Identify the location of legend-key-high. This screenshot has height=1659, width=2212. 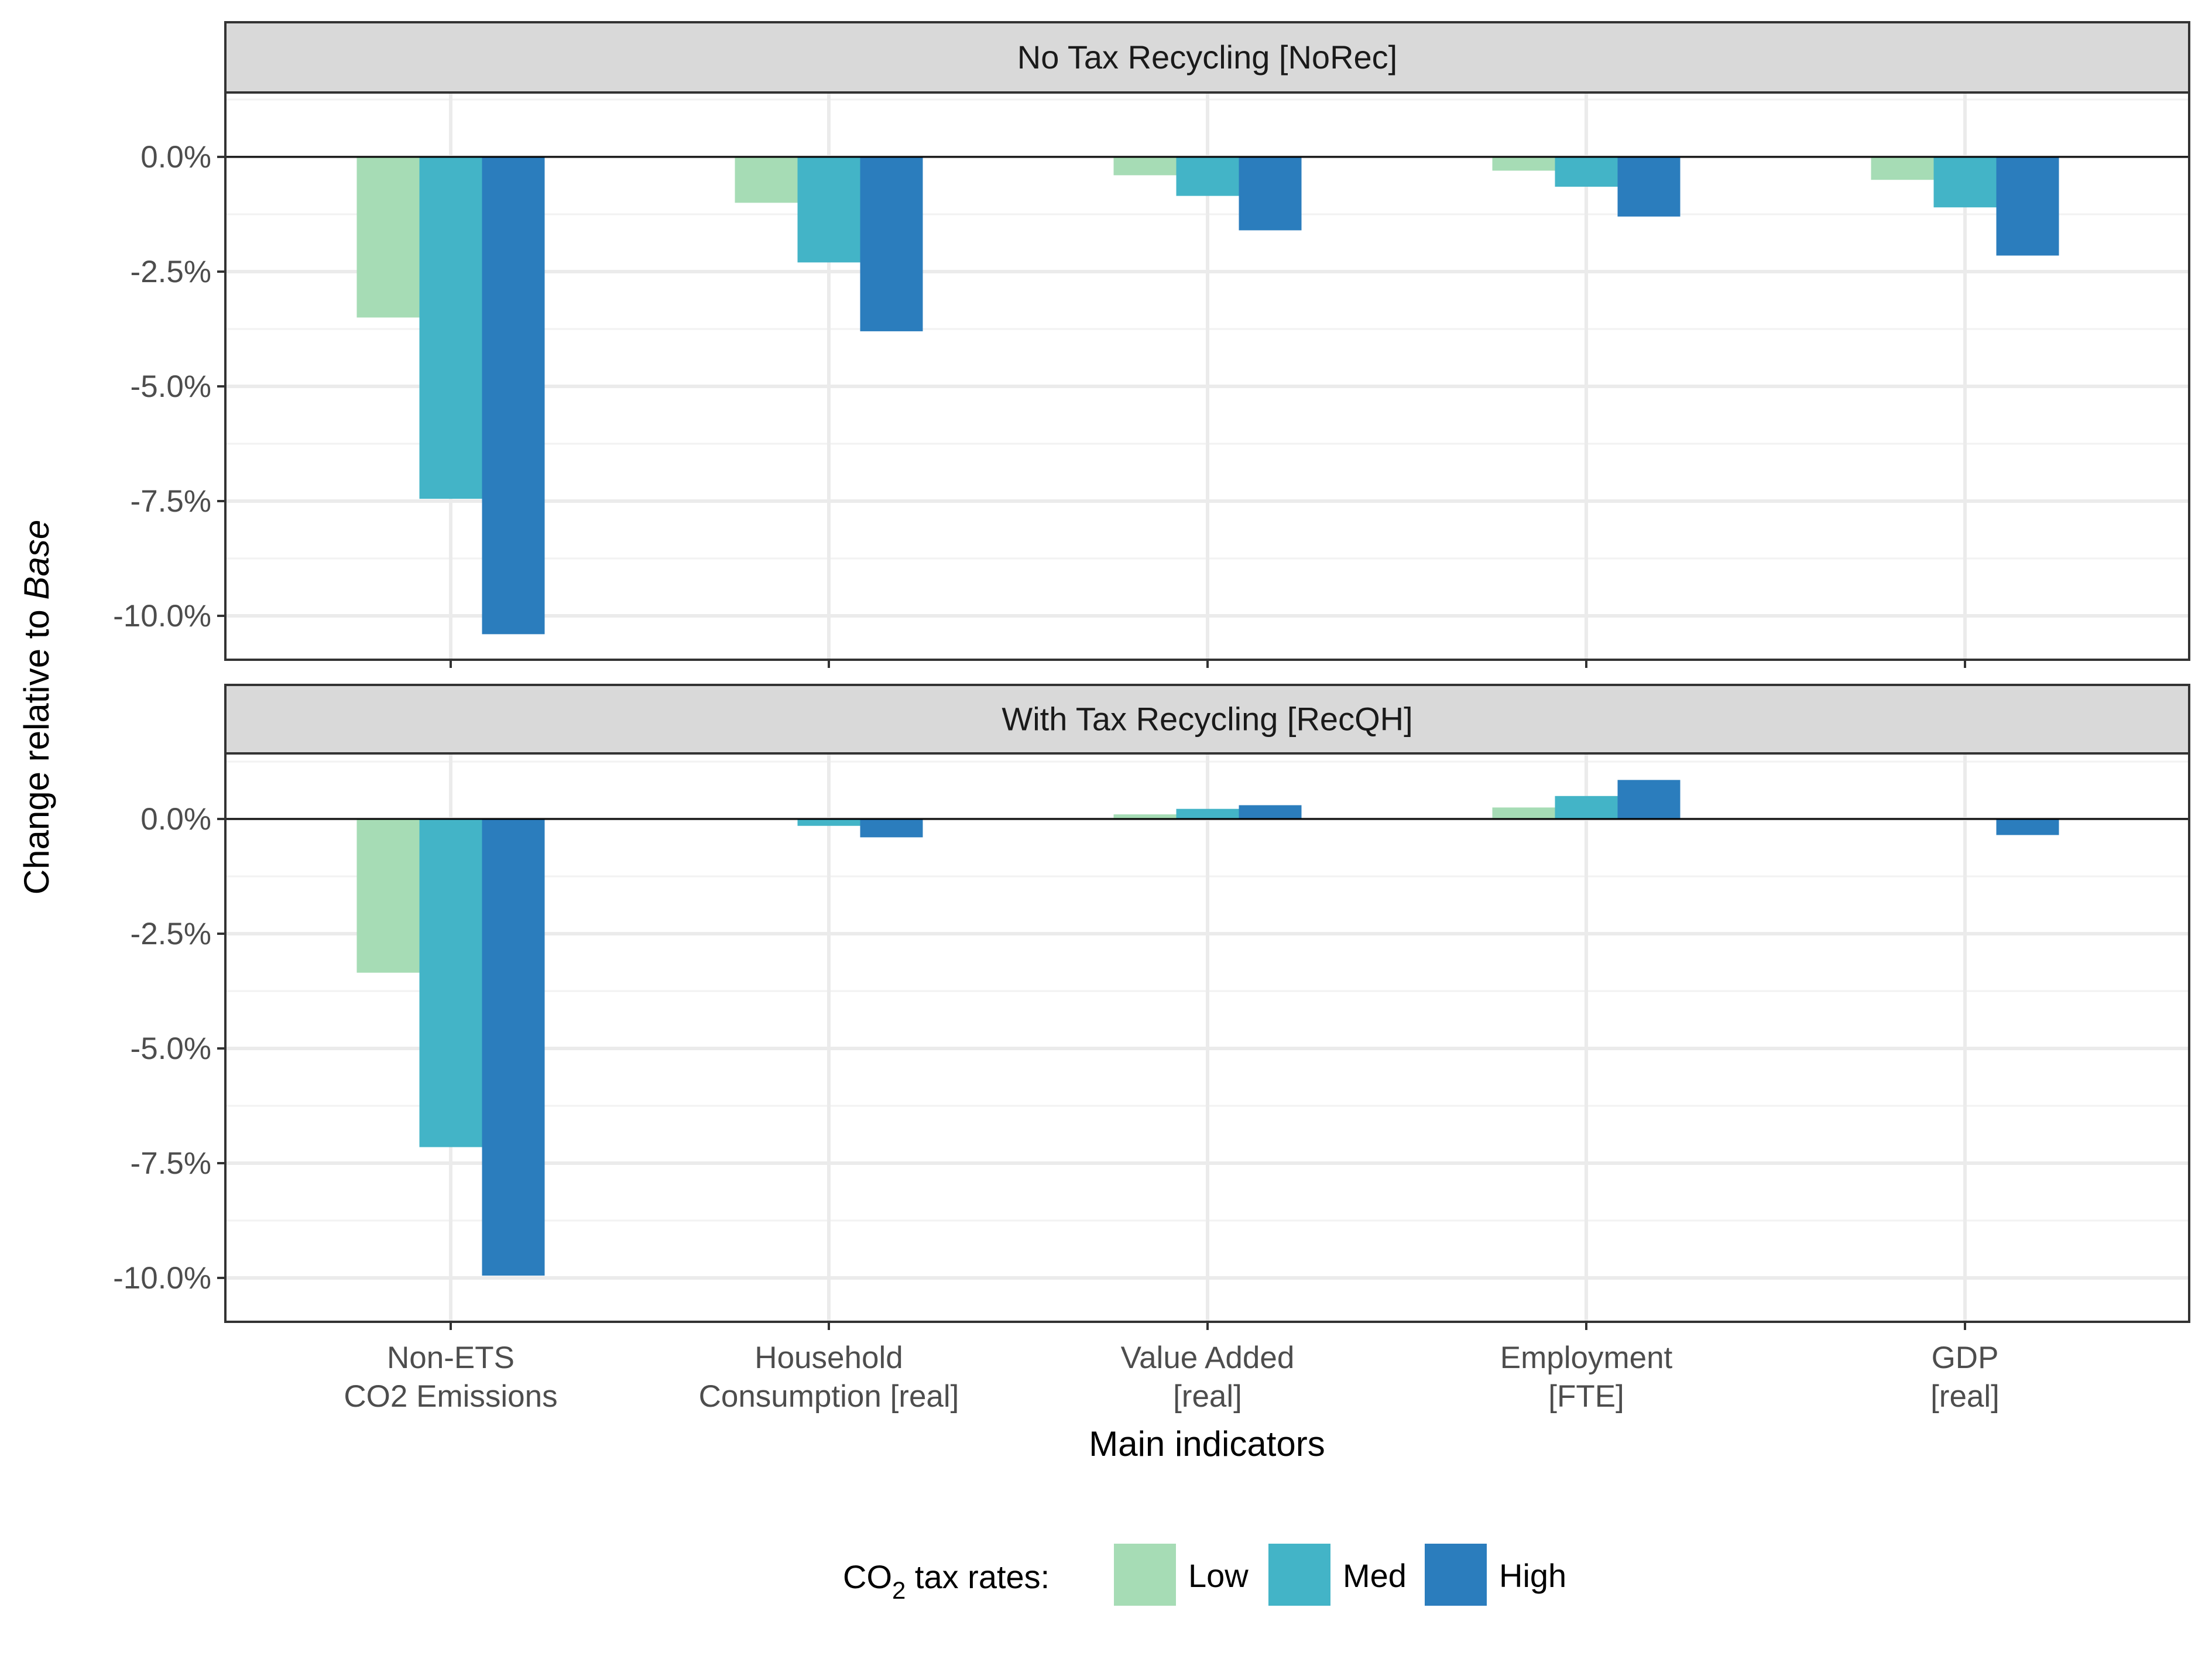
(1456, 1575).